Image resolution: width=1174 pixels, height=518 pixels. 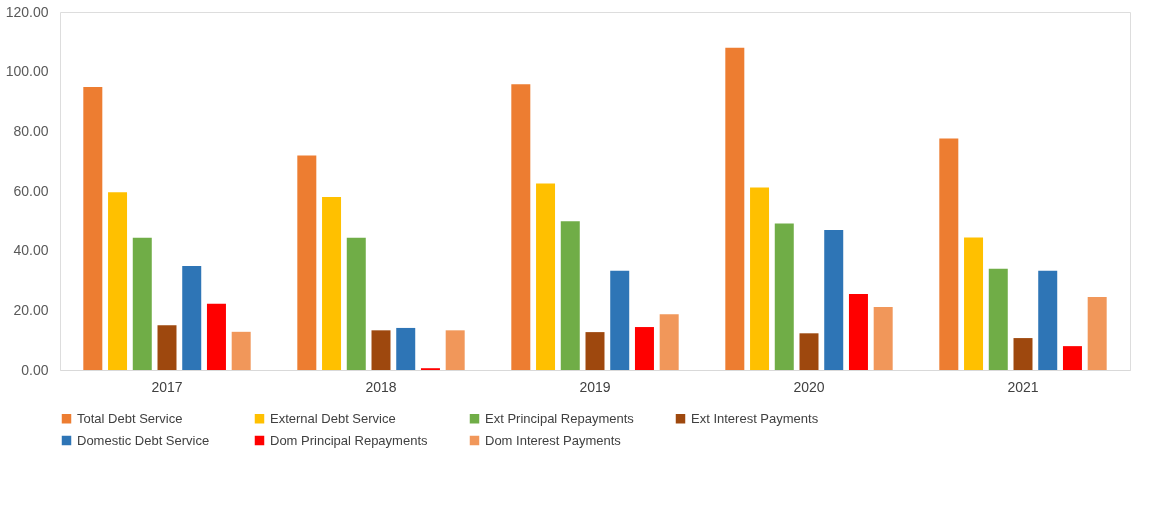 I want to click on x-tick-label: 2017, so click(x=167, y=386).